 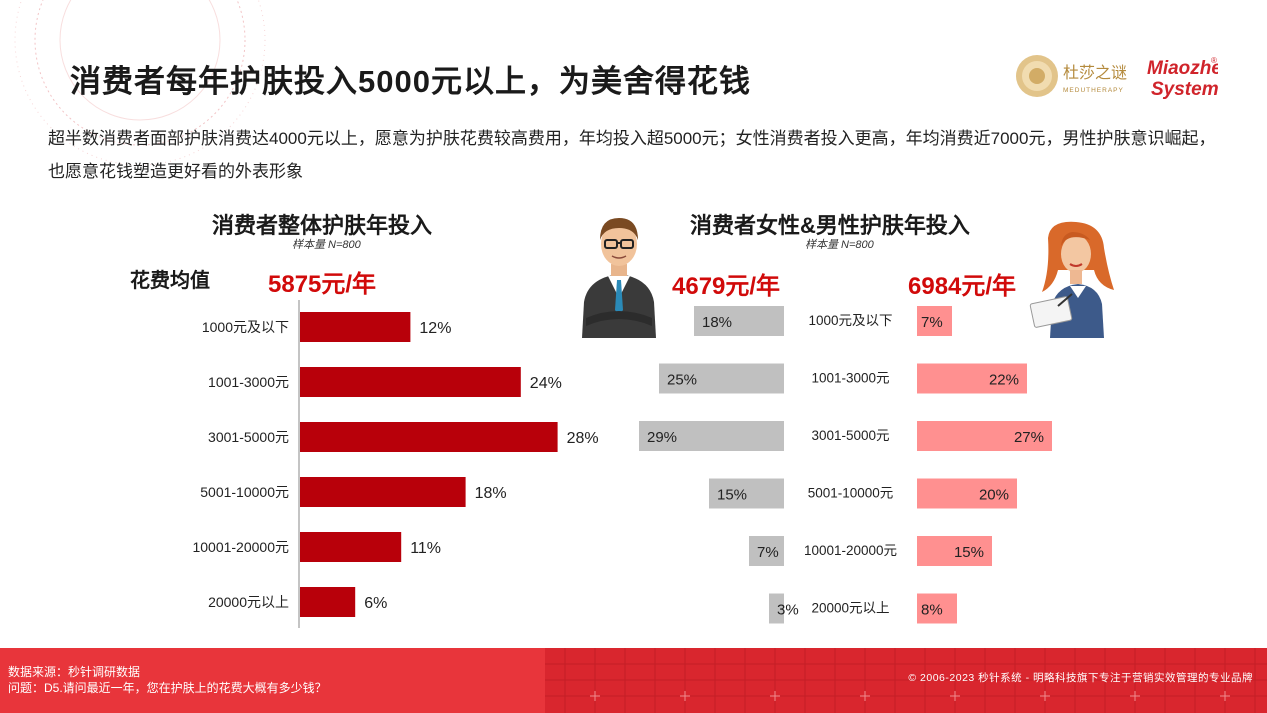 I want to click on avg-label: 花费均值, so click(x=170, y=281).